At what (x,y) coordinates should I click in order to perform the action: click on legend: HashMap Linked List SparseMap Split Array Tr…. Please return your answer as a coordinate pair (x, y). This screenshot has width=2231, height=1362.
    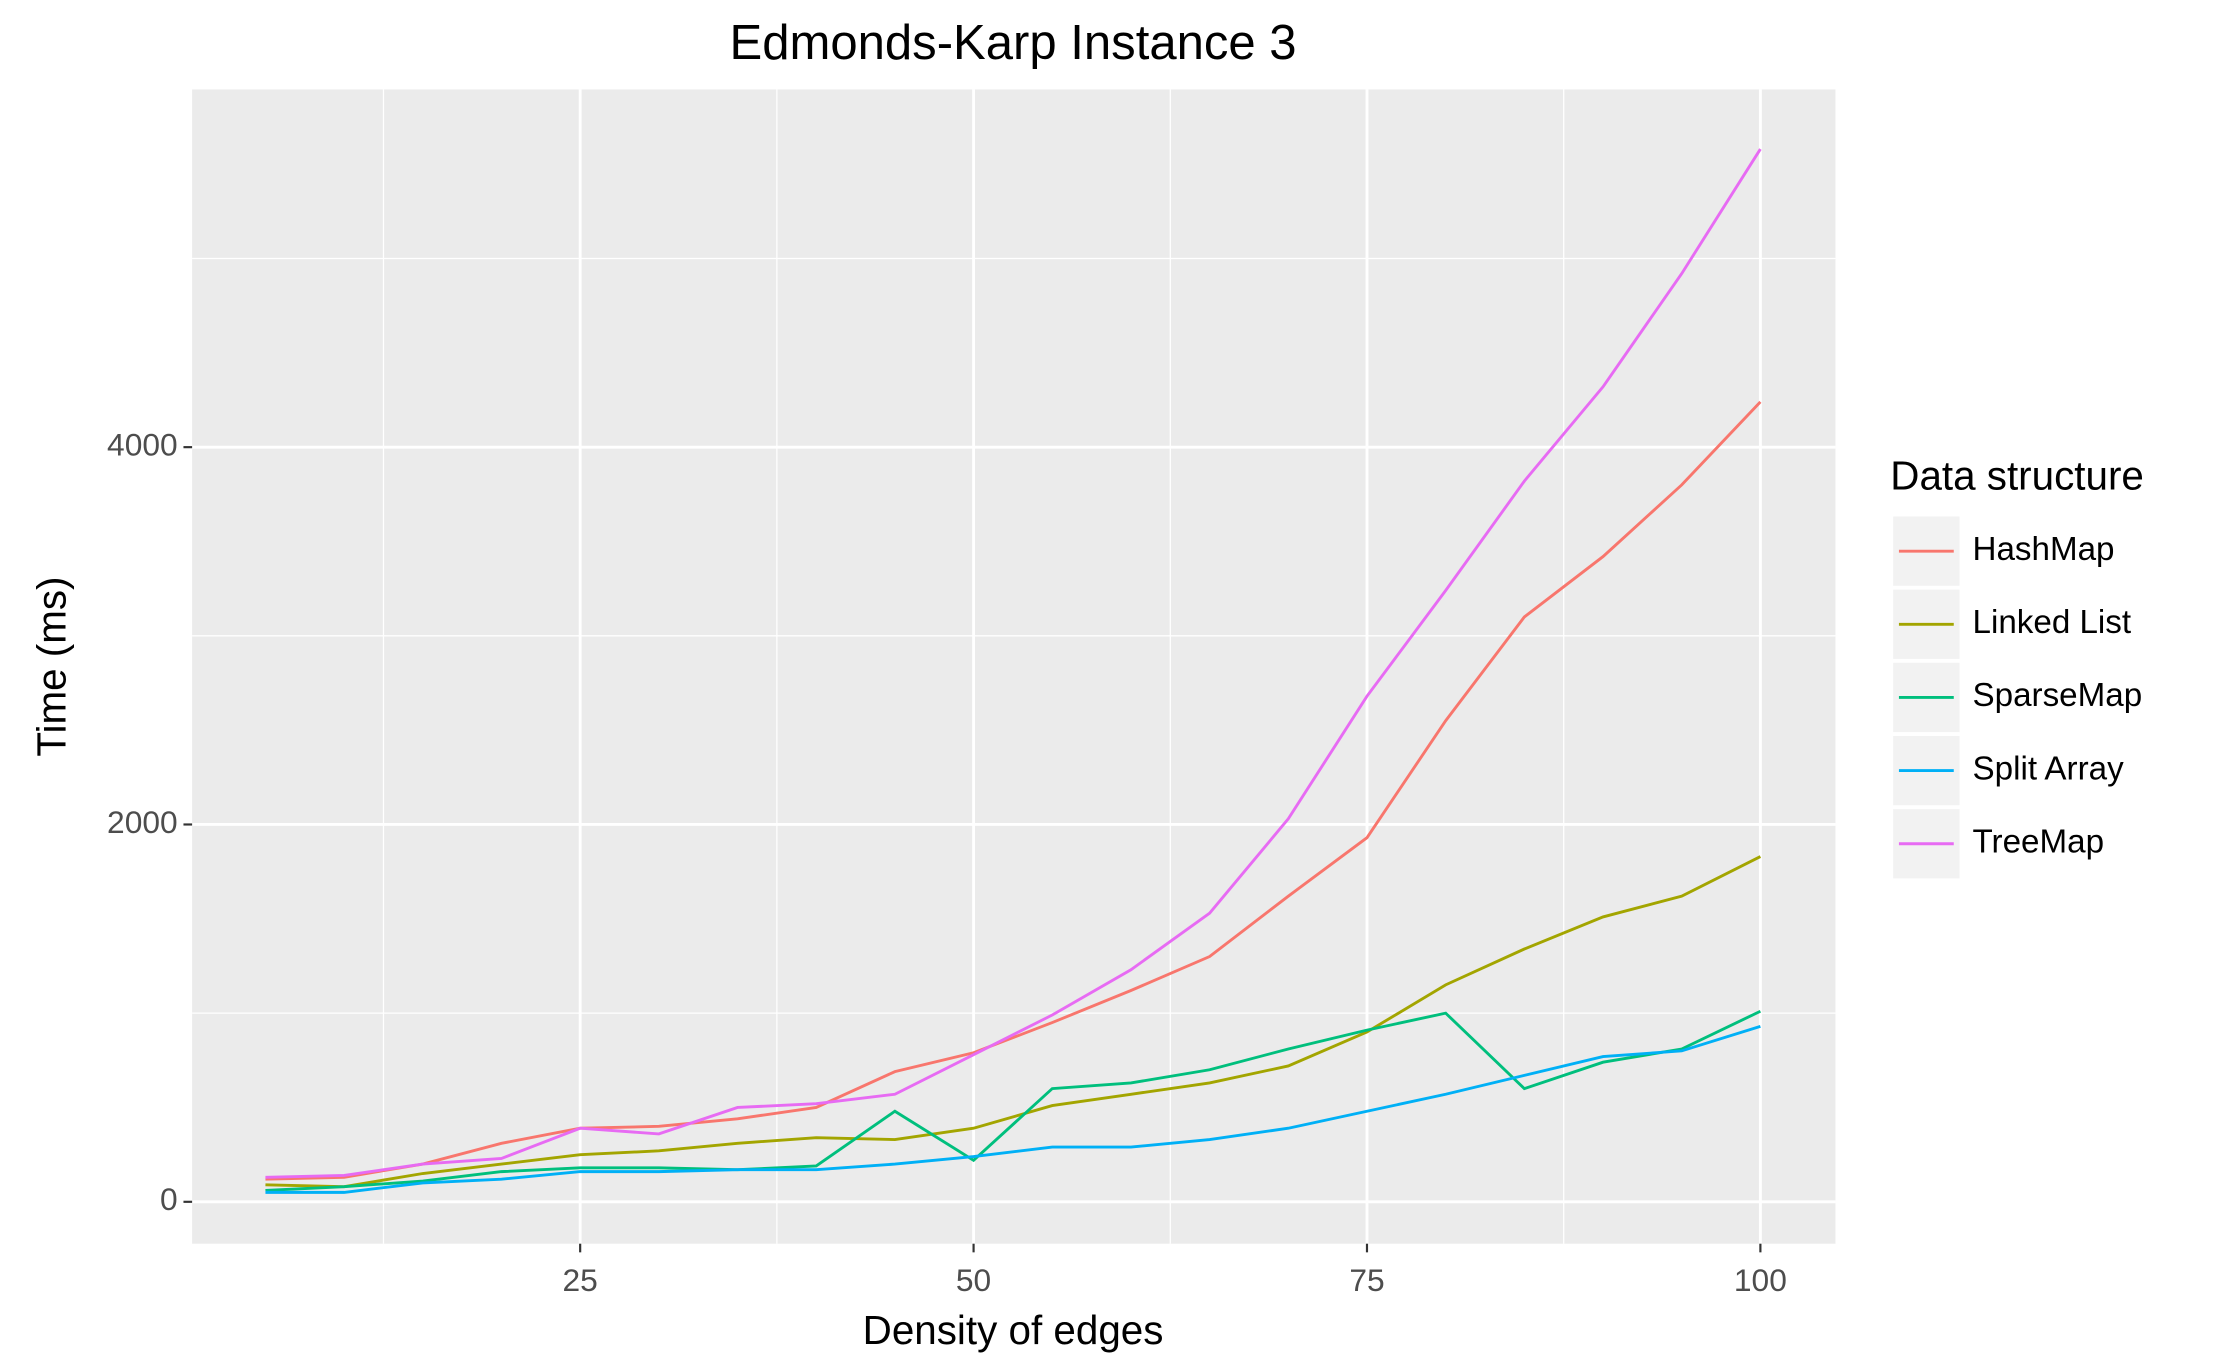
    Looking at the image, I should click on (2018, 697).